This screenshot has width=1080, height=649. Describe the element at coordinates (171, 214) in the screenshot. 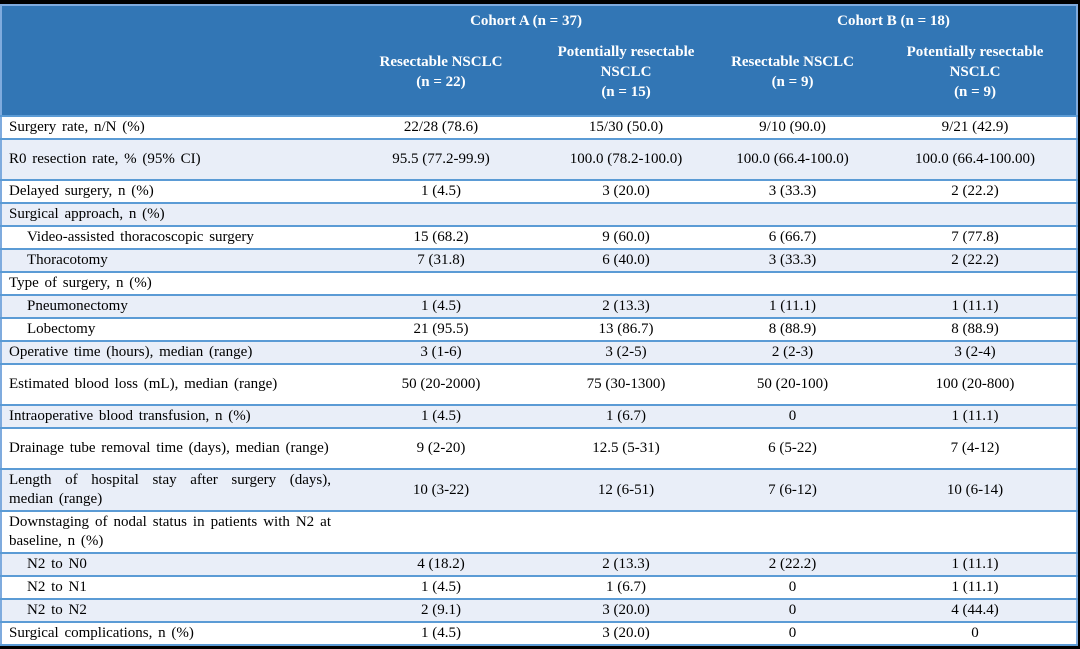

I see `row-label: Surgical approach, n (%)` at that location.